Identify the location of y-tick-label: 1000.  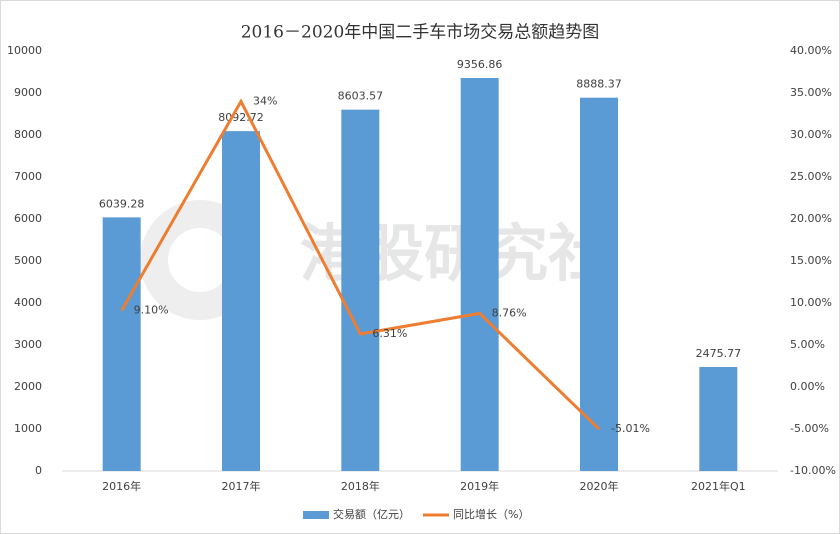
(28, 428).